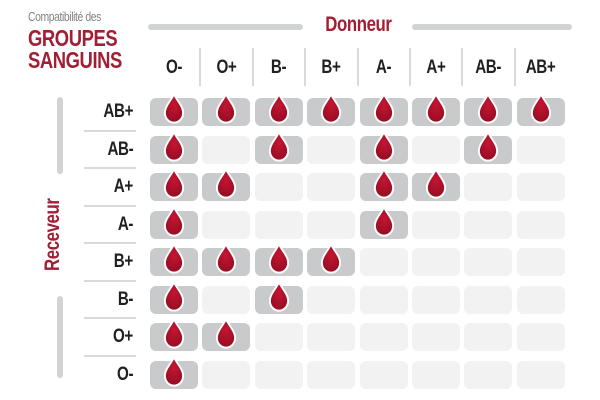 The width and height of the screenshot is (600, 400). Describe the element at coordinates (226, 374) in the screenshot. I see `matrix-cell-O--from-O+` at that location.